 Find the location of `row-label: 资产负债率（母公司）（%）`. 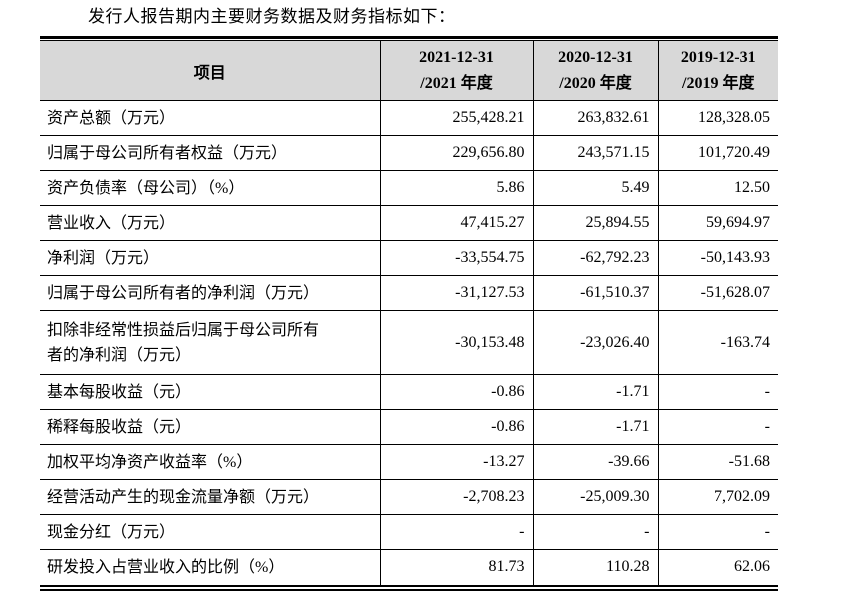

row-label: 资产负债率（母公司）（%） is located at coordinates (210, 188).